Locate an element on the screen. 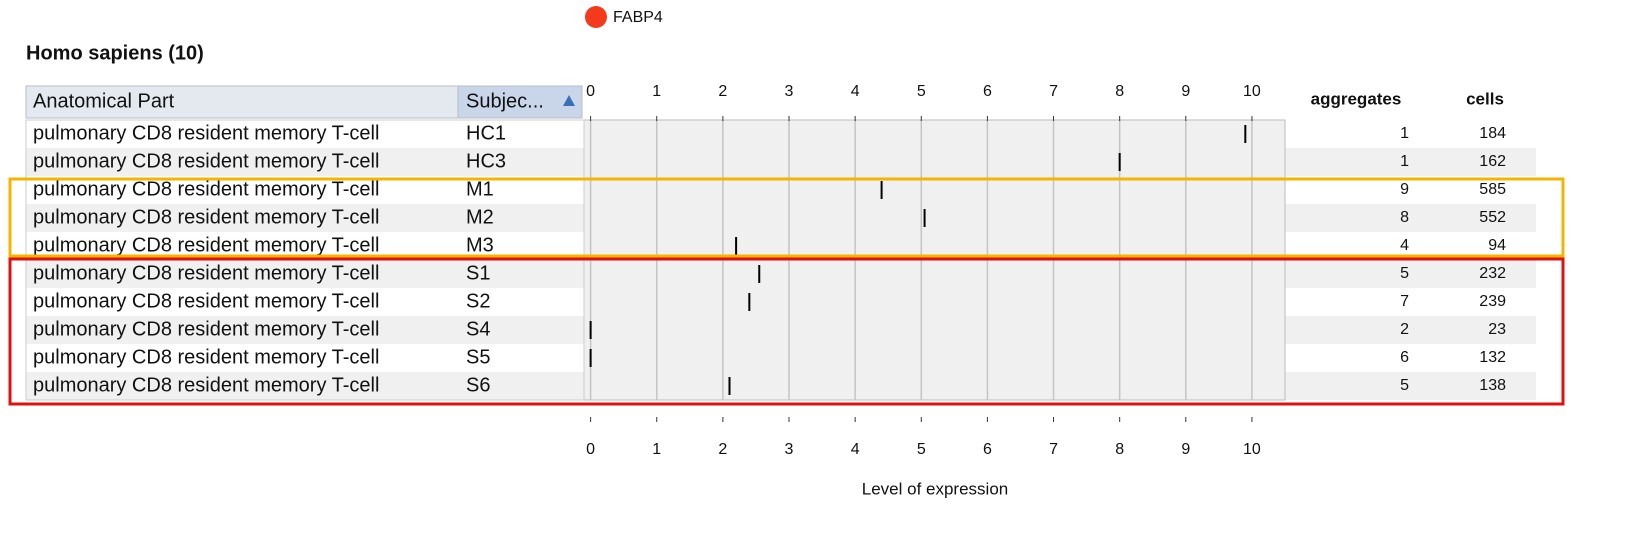 The width and height of the screenshot is (1650, 534). subject: S2 is located at coordinates (478, 301).